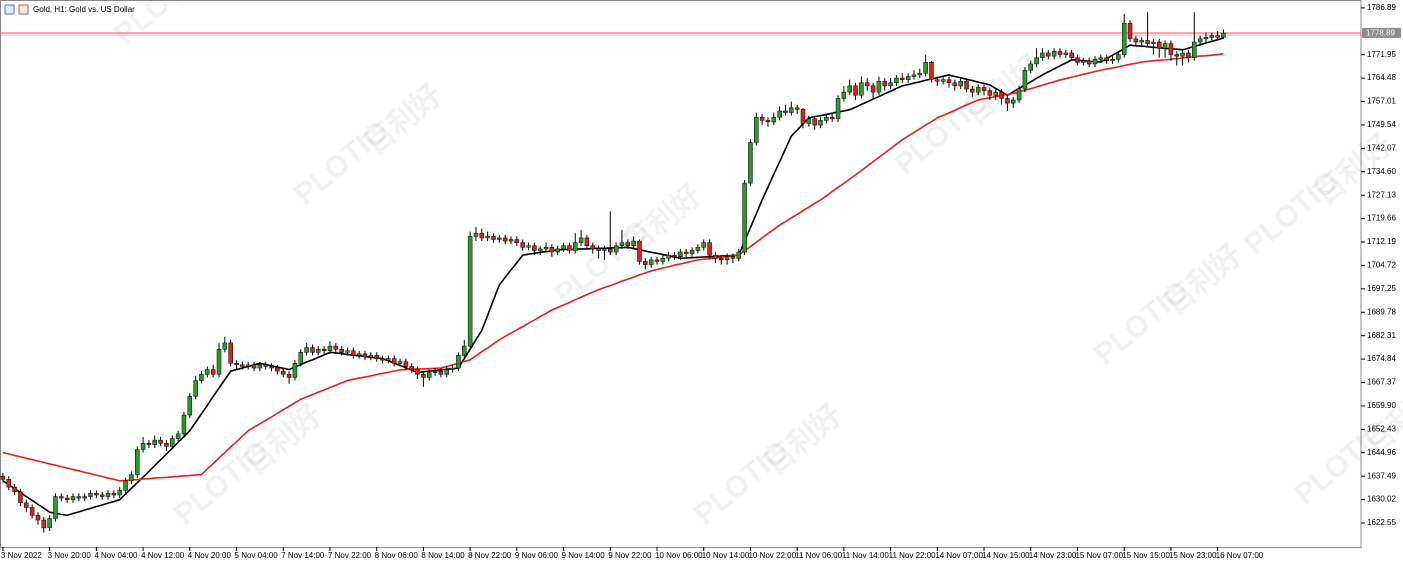 This screenshot has width=1403, height=571. Describe the element at coordinates (819, 555) in the screenshot. I see `x-tick-label: 11 Nov 06:00` at that location.